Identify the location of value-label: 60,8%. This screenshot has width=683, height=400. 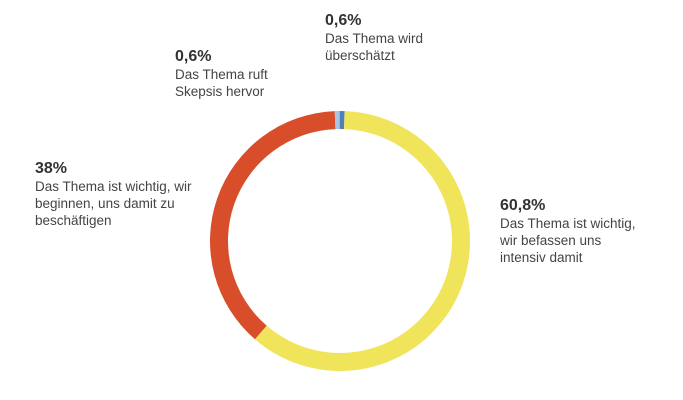
(523, 205).